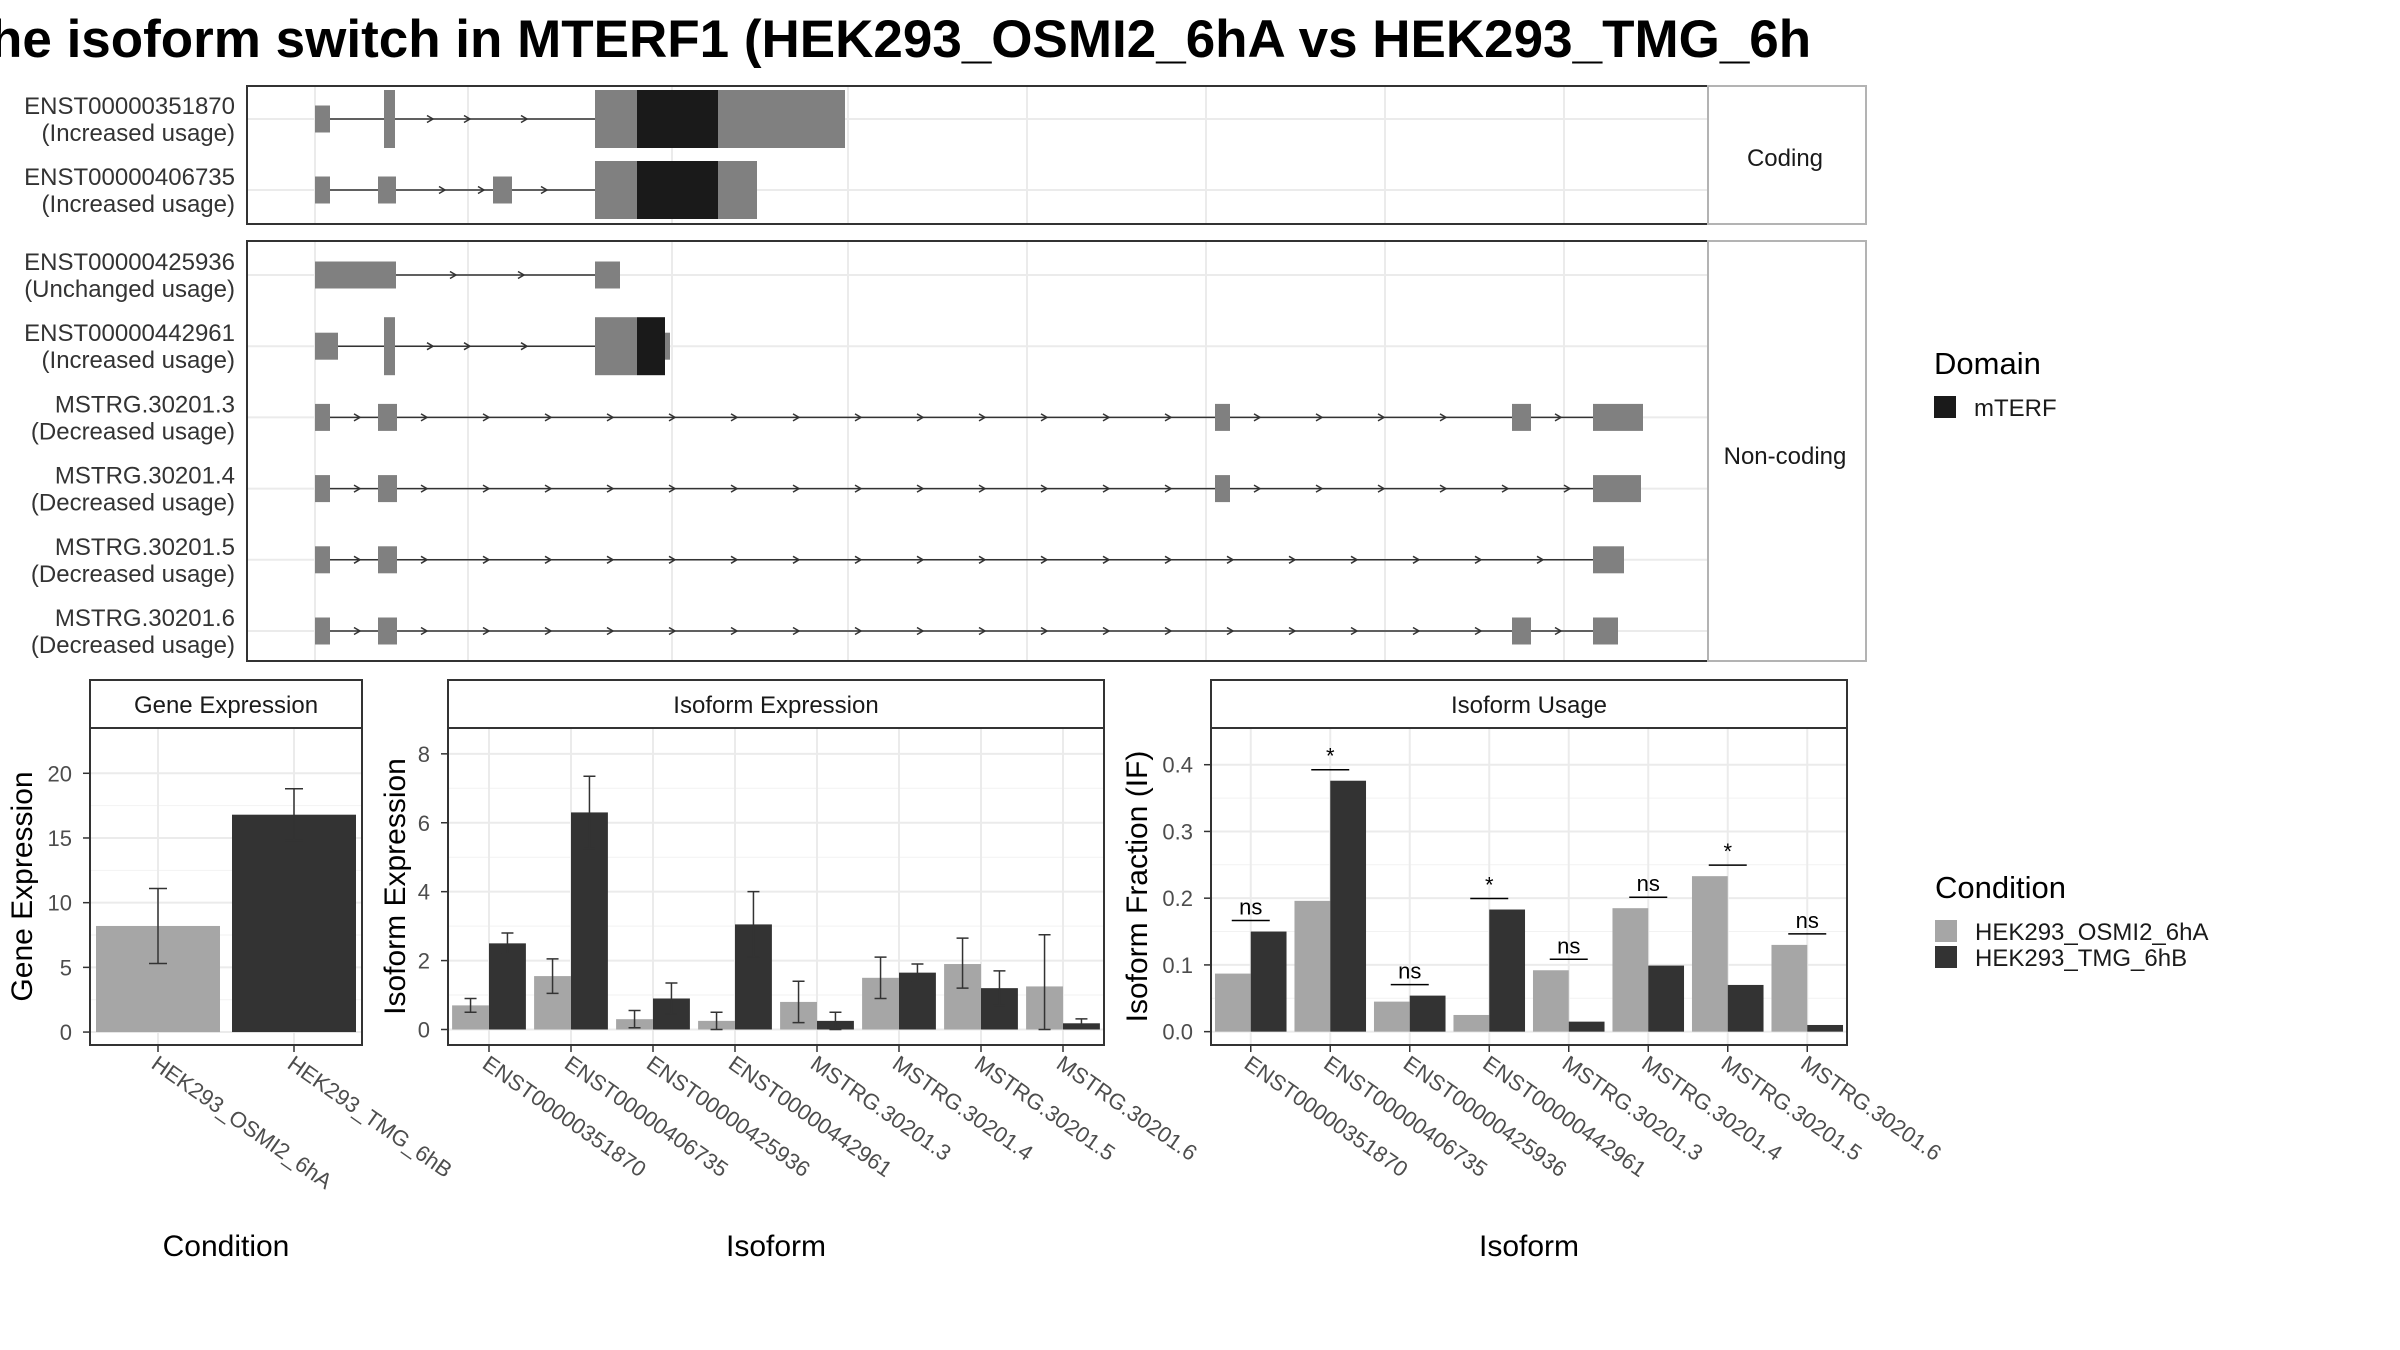  What do you see at coordinates (1137, 887) in the screenshot?
I see `y-axis-title: Isoform Fraction (IF)` at bounding box center [1137, 887].